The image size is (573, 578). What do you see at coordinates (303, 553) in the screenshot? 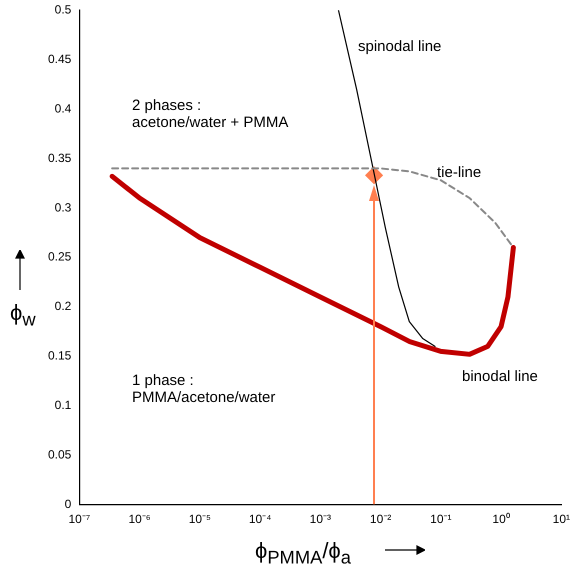
I see `x-axis-title: ϕ$_{PMMA}$/ϕ$_{a}$` at bounding box center [303, 553].